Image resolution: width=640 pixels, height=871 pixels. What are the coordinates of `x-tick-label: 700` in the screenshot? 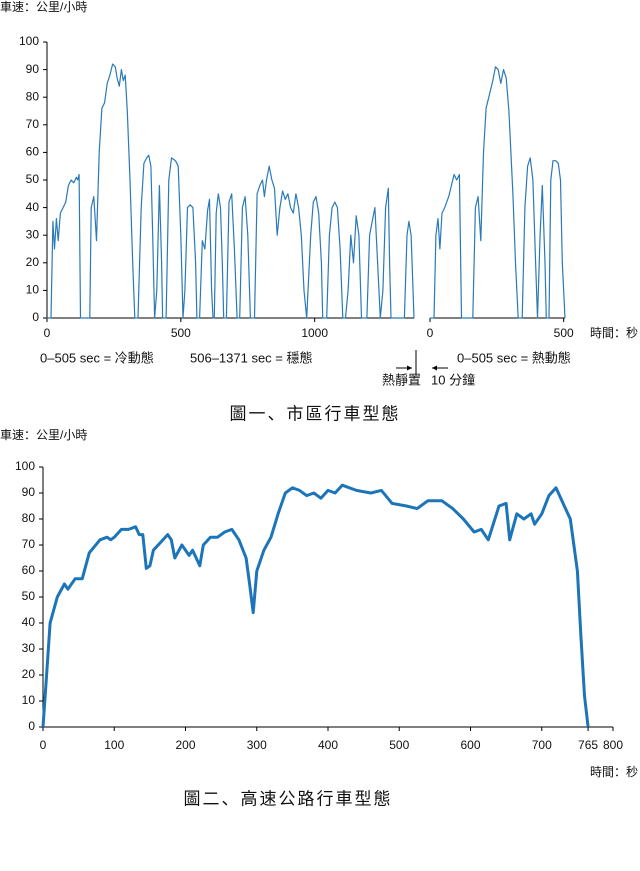 It's located at (542, 745).